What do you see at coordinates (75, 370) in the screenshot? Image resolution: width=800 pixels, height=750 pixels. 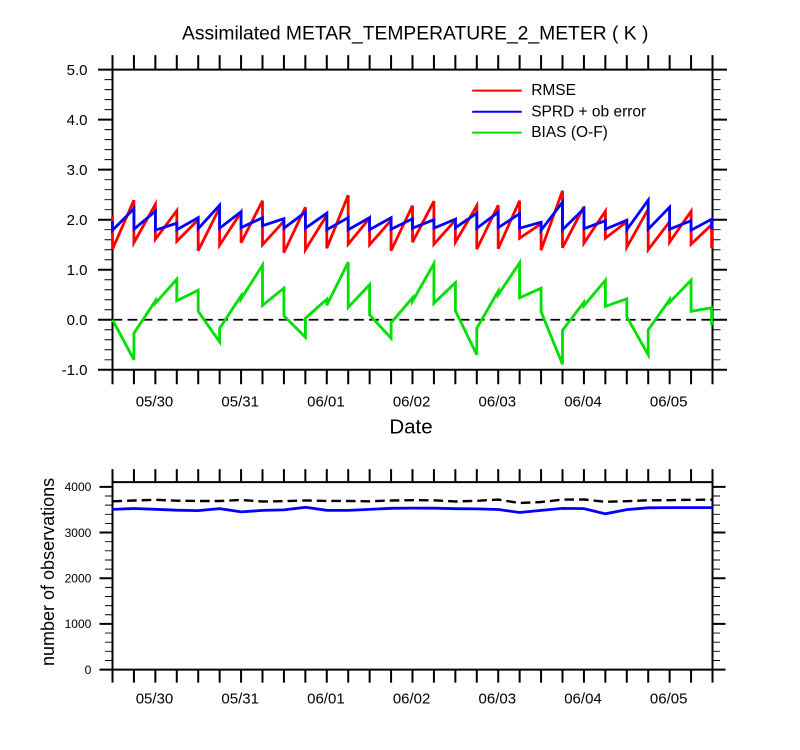 I see `svg-text: -1.0` at bounding box center [75, 370].